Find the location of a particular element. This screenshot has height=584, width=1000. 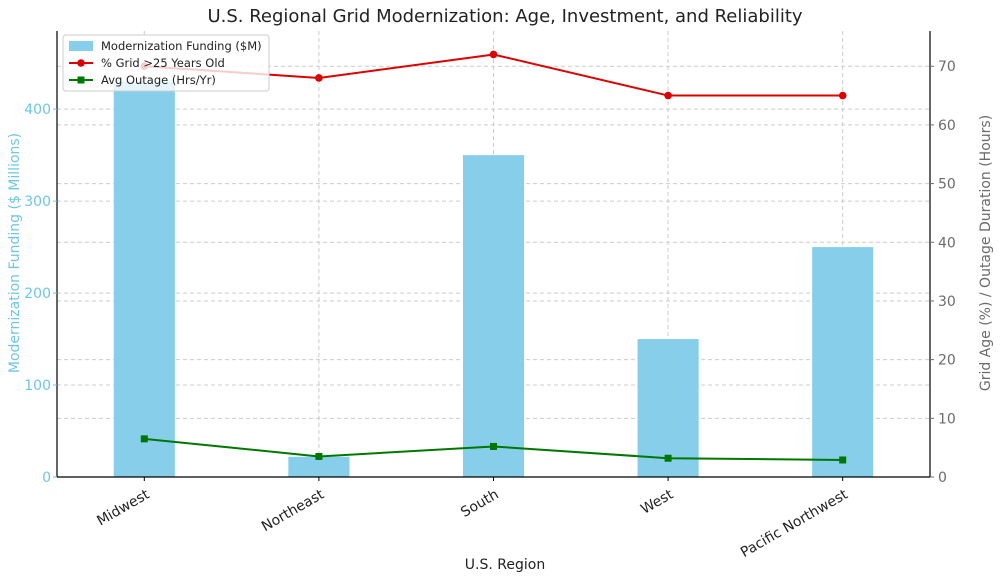

tick-label-right: 60 is located at coordinates (947, 126).